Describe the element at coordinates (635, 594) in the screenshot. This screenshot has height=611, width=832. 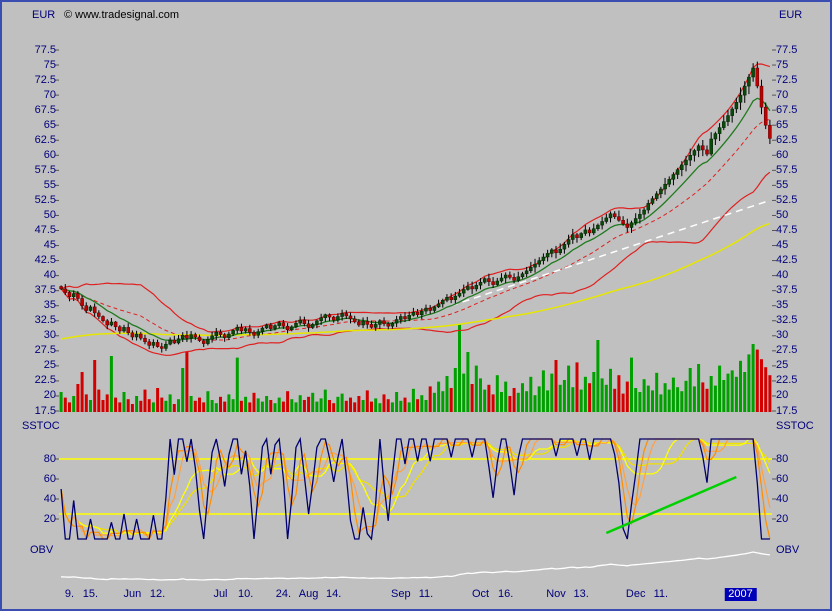
I see `x-axis-label: Dec` at that location.